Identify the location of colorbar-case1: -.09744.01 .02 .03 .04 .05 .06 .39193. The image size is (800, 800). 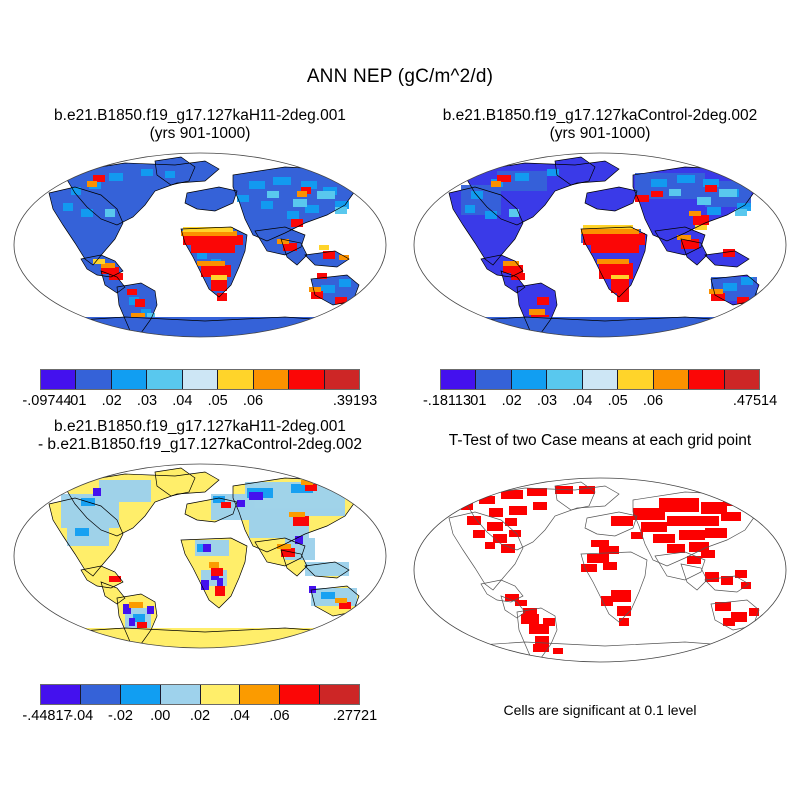
(200, 390).